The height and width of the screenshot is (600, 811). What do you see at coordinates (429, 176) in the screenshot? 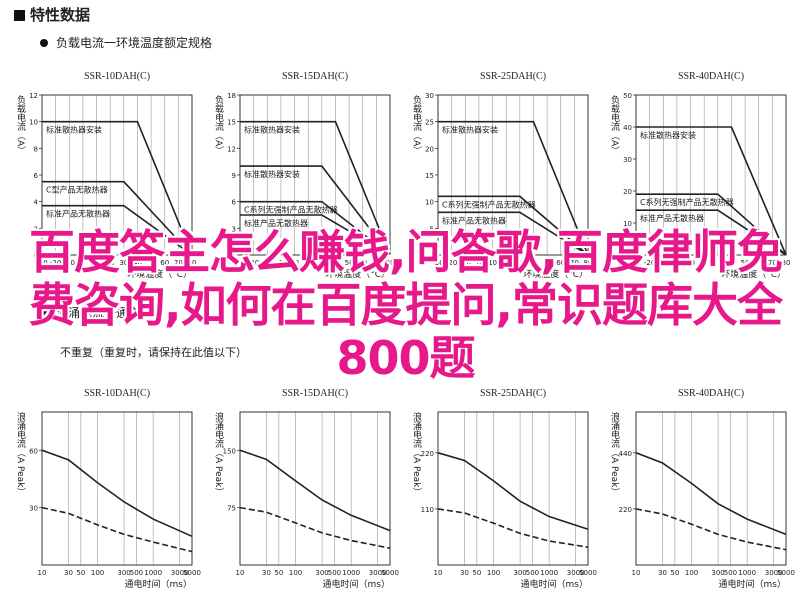
I see `y-tick-label: 15` at bounding box center [429, 176].